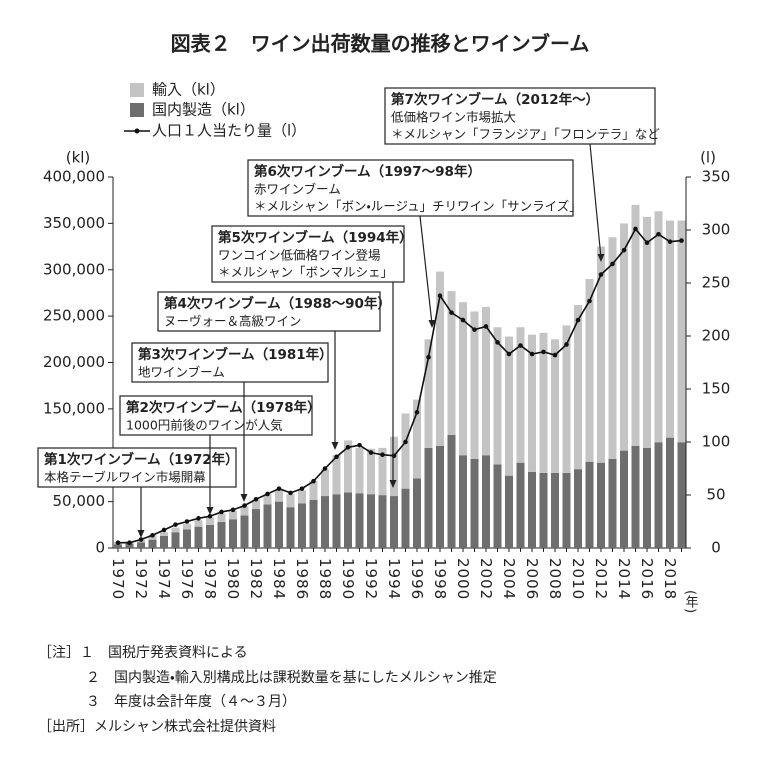 This screenshot has height=760, width=760. I want to click on x-tick-label: 2004, so click(509, 579).